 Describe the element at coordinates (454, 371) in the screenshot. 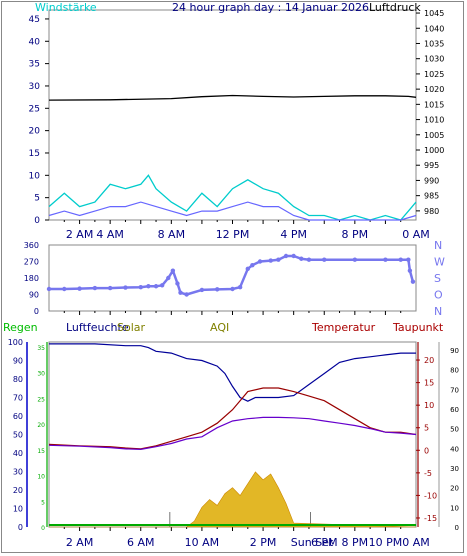

I see `solar-y-tick-label: 80` at that location.